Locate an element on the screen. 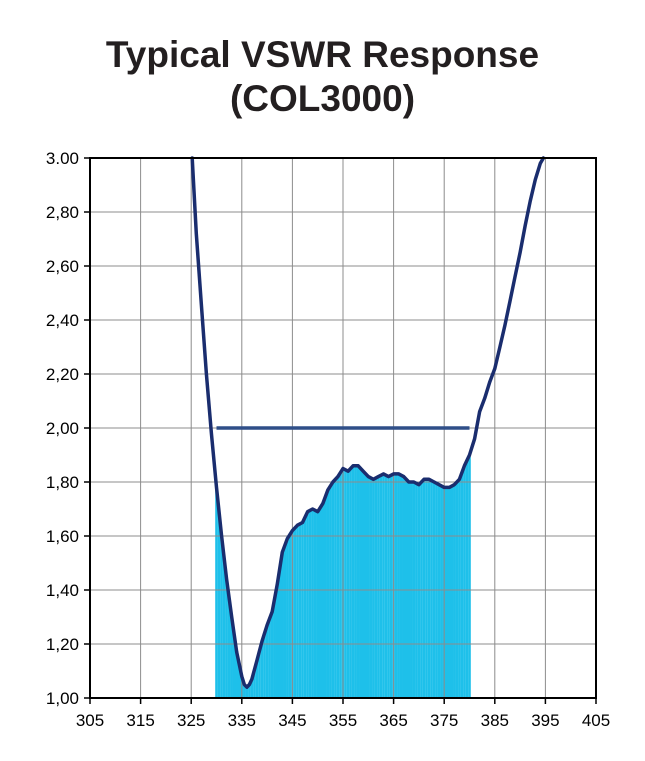 This screenshot has width=645, height=761. x-tick-label: 375 is located at coordinates (444, 720).